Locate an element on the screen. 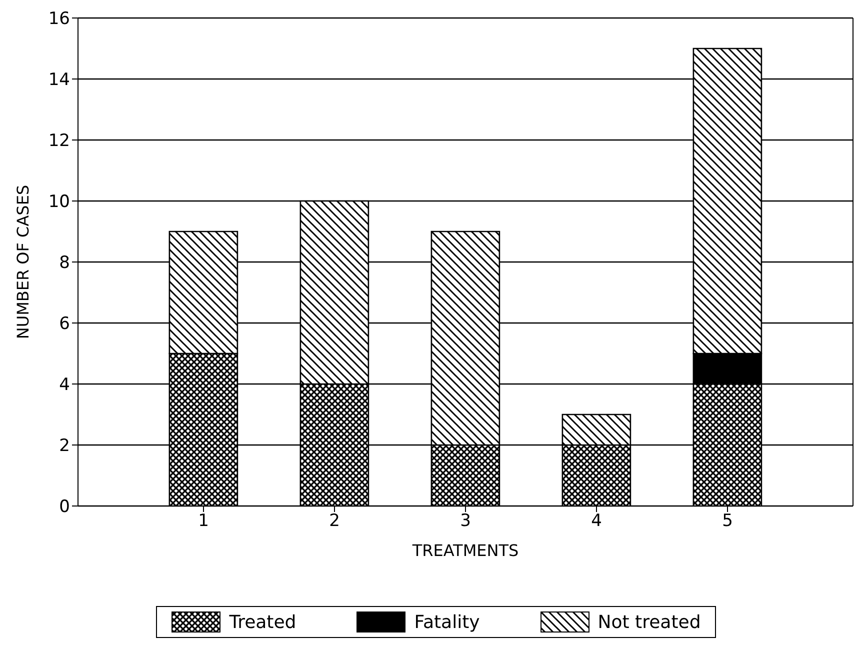 The width and height of the screenshot is (858, 655). y-tick-label: 10 is located at coordinates (59, 202).